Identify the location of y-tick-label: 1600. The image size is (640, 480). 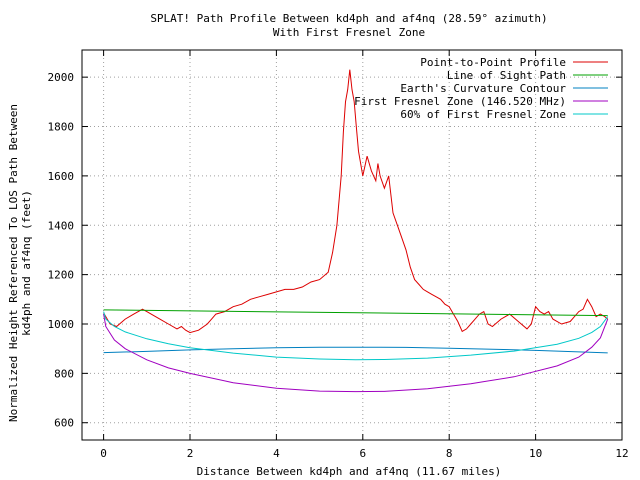
(61, 176).